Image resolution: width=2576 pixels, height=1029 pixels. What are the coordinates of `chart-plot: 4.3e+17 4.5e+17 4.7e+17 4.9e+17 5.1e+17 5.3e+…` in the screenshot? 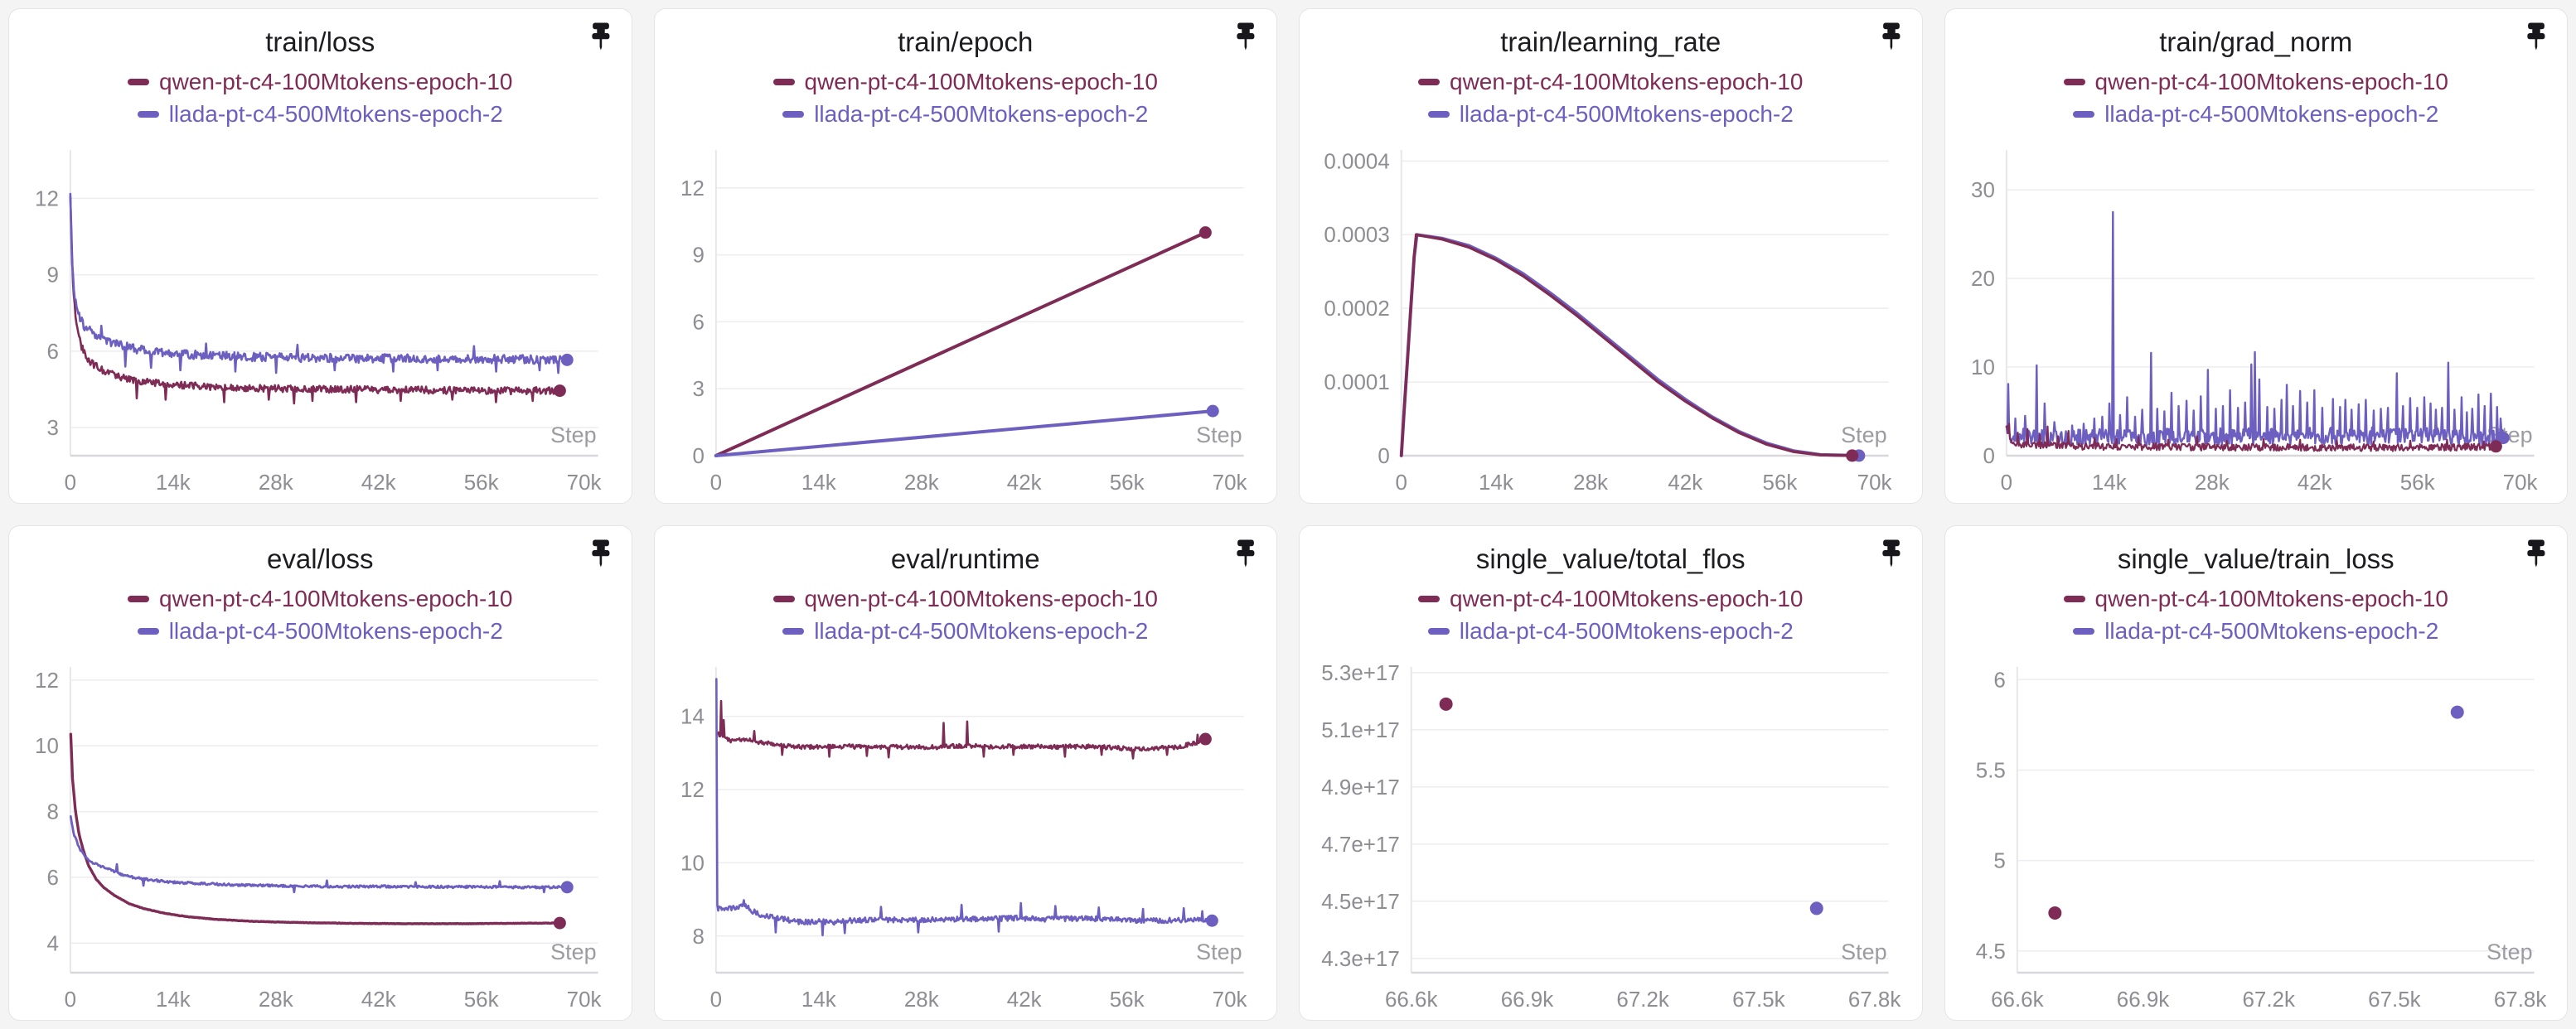 It's located at (1611, 840).